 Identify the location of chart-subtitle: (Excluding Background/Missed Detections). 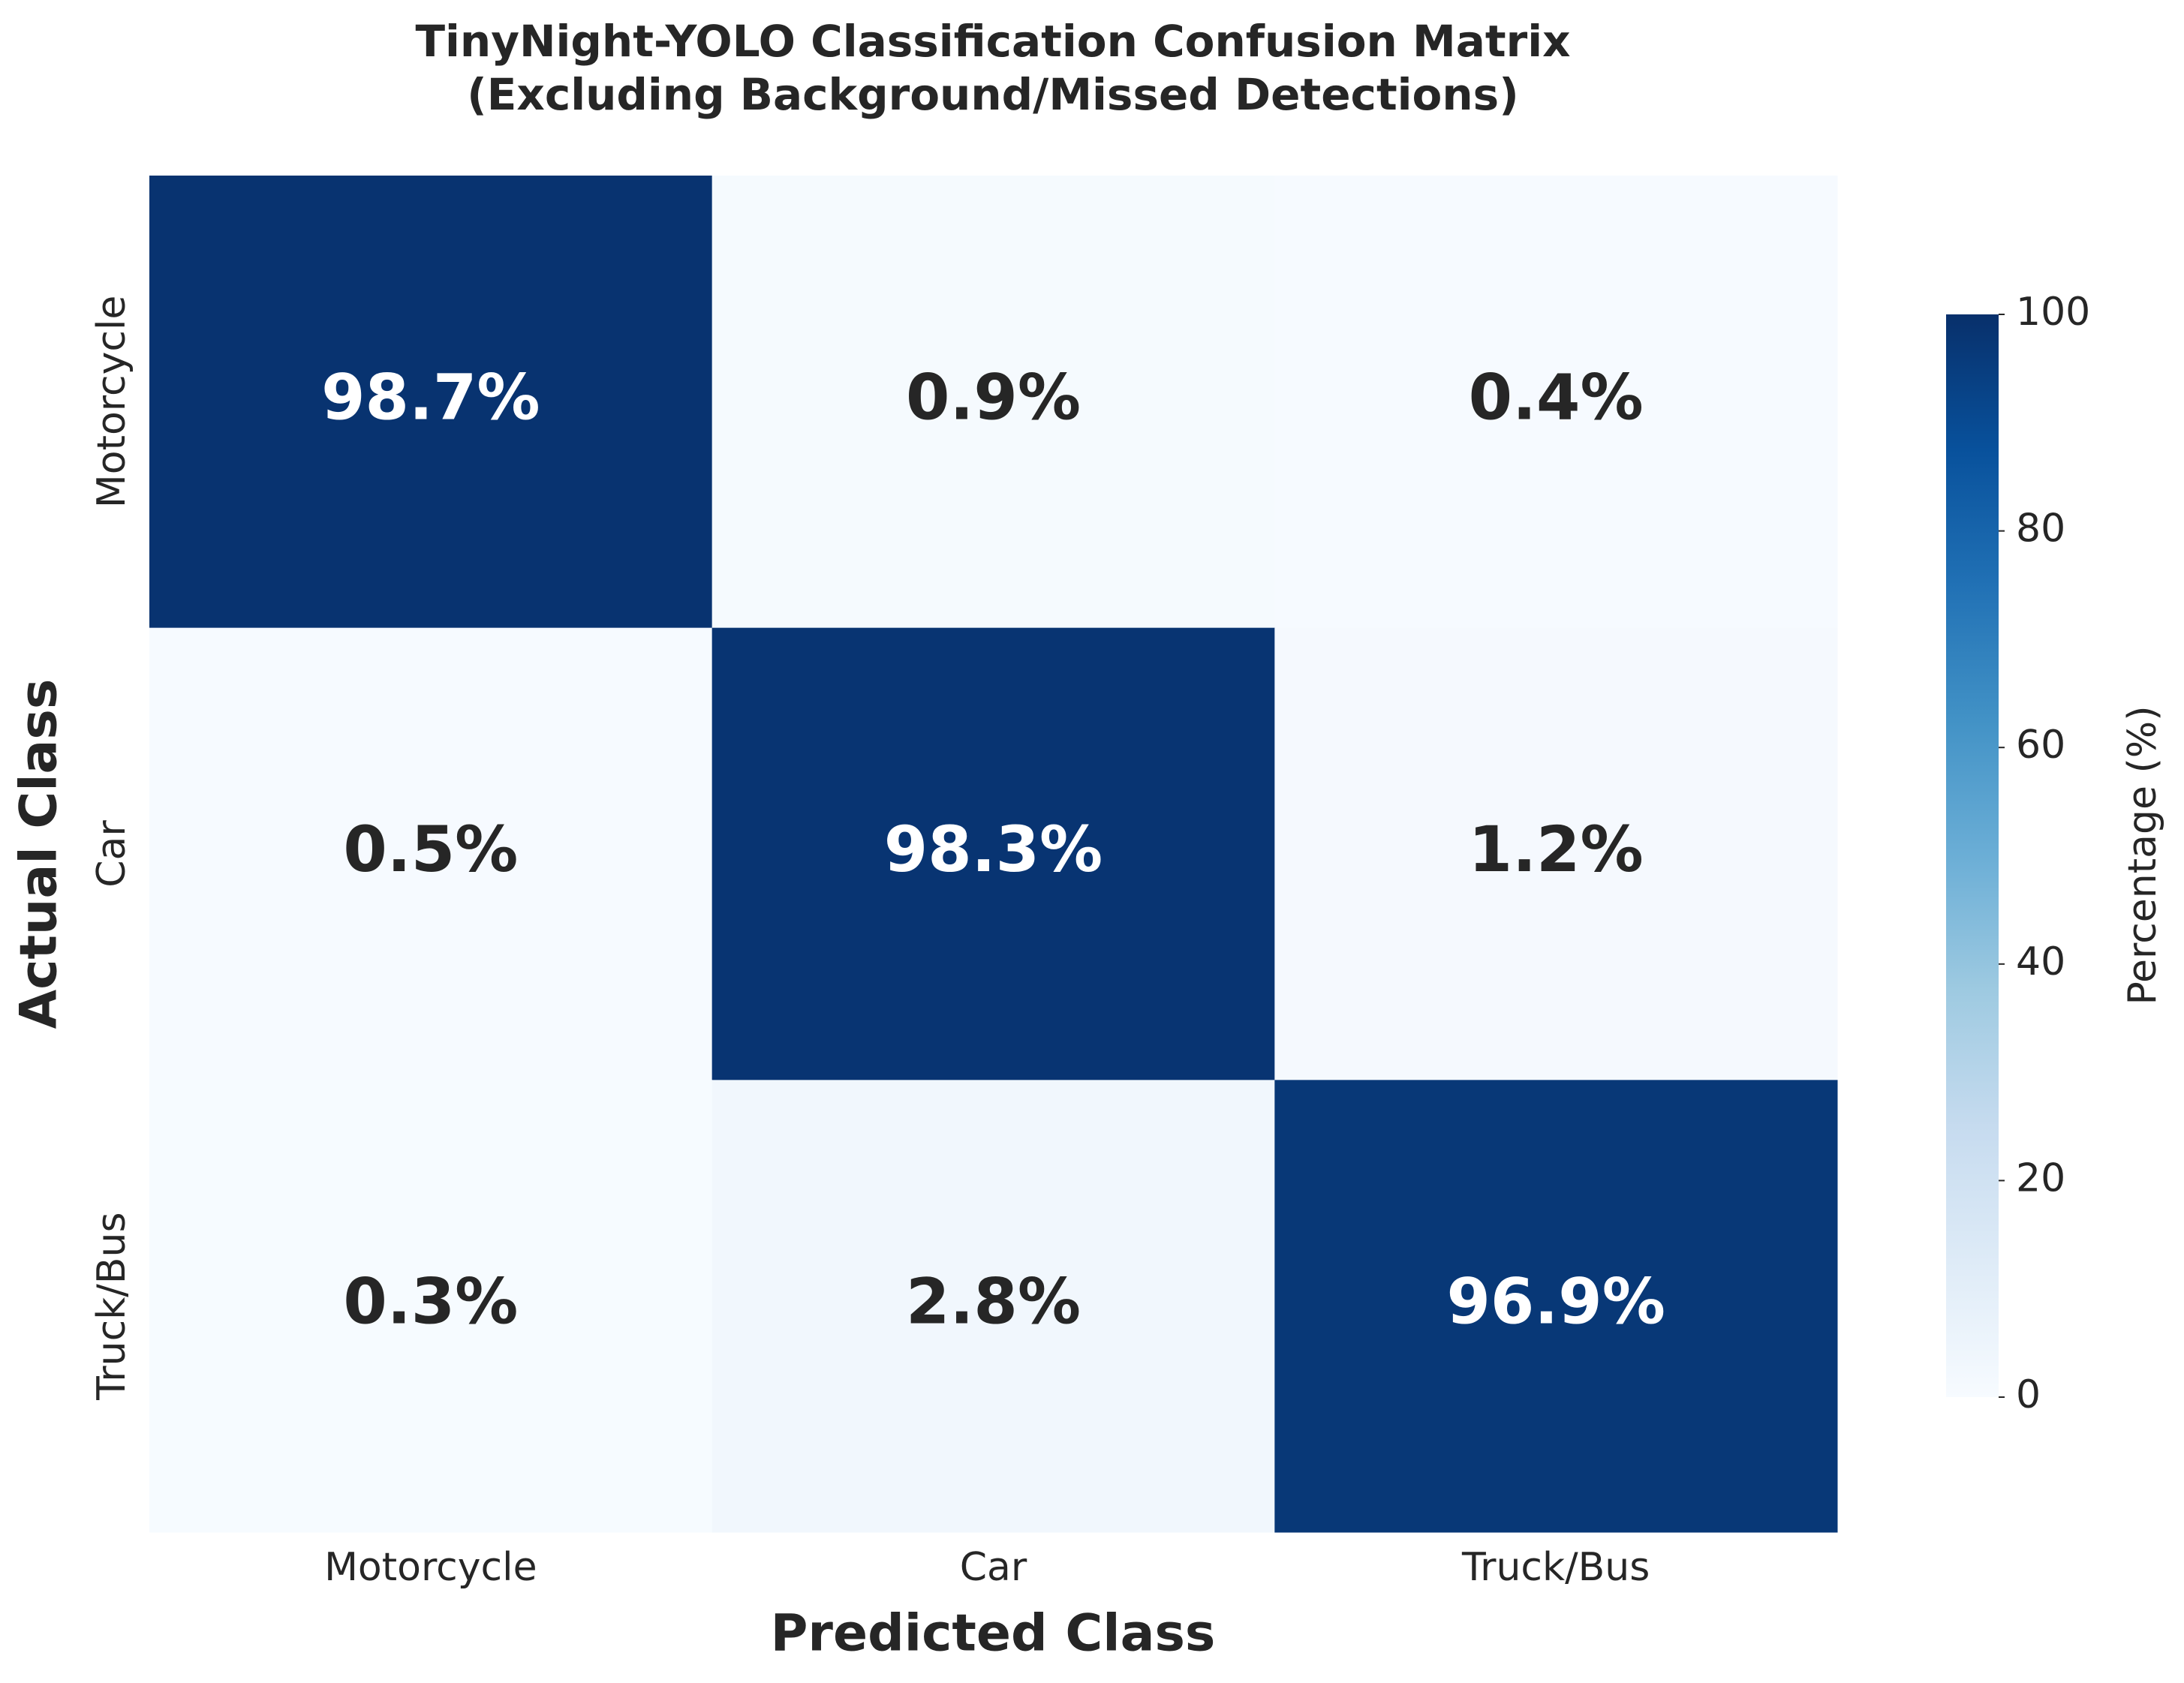
(992, 94).